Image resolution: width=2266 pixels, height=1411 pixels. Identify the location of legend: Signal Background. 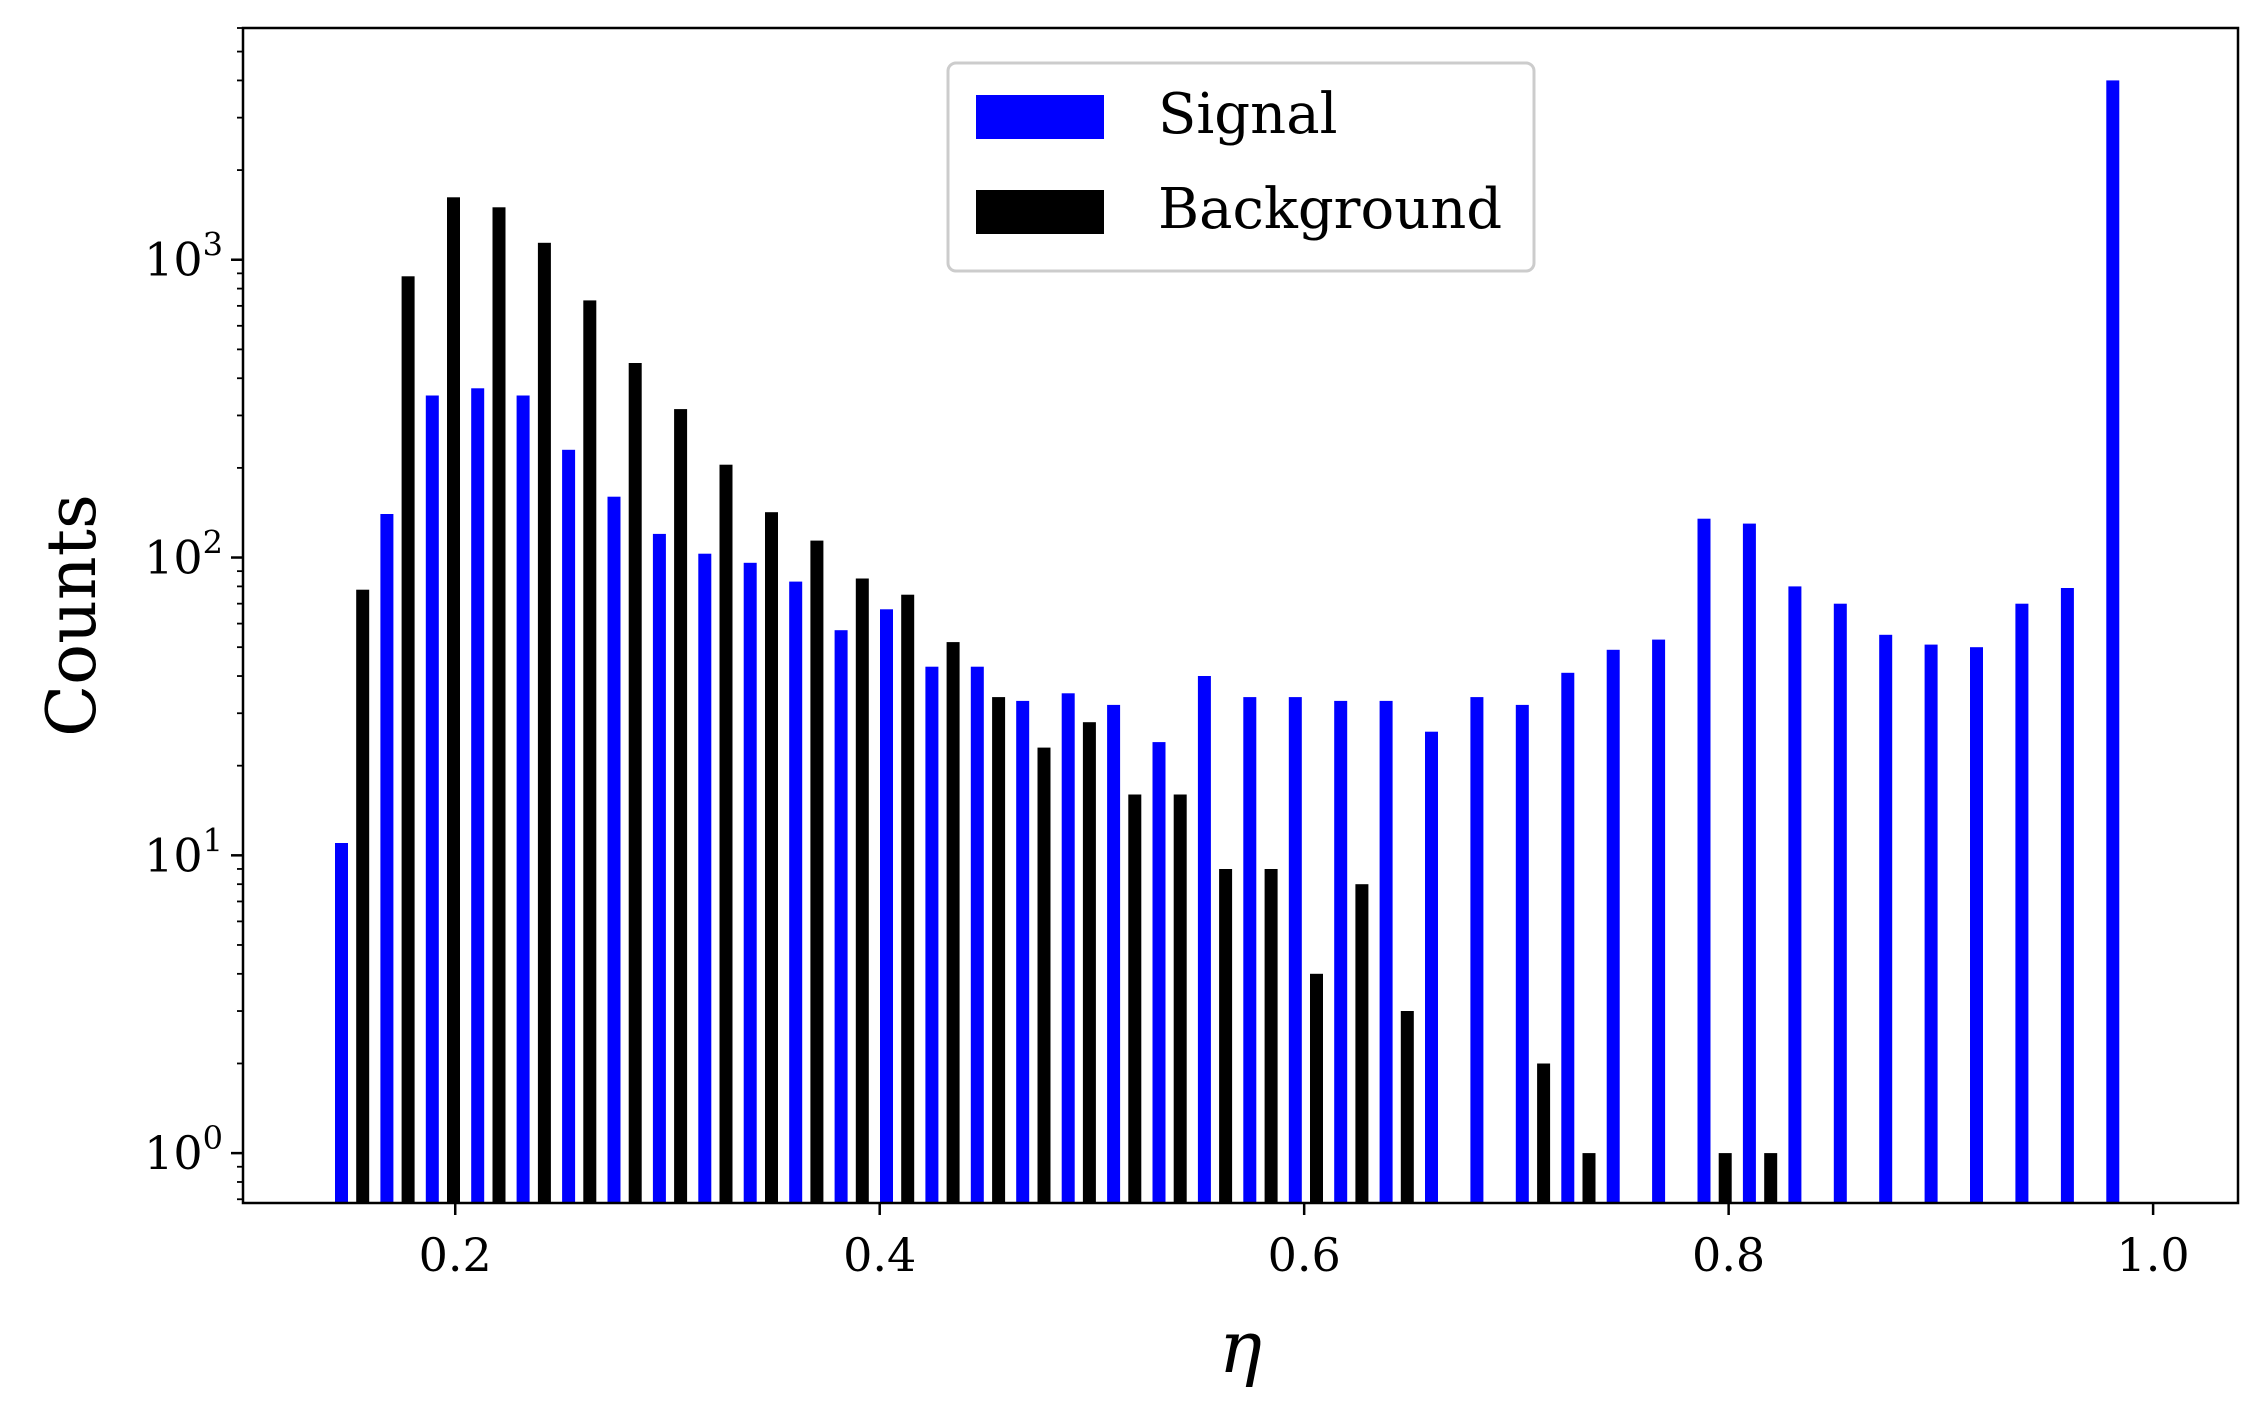
(1241, 167).